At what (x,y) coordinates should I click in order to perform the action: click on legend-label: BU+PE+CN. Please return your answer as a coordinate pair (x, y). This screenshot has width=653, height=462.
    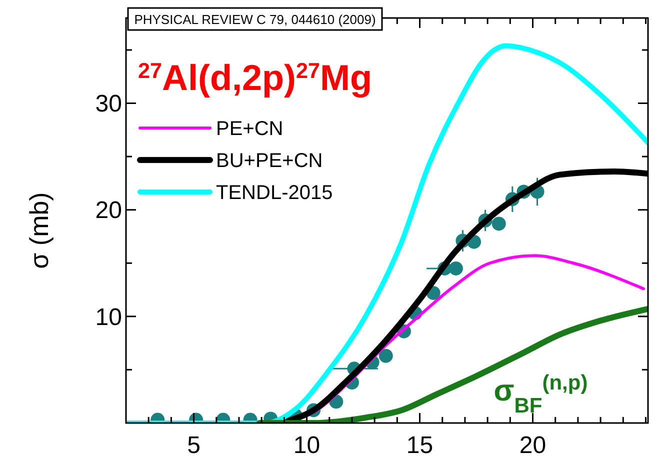
    Looking at the image, I should click on (269, 161).